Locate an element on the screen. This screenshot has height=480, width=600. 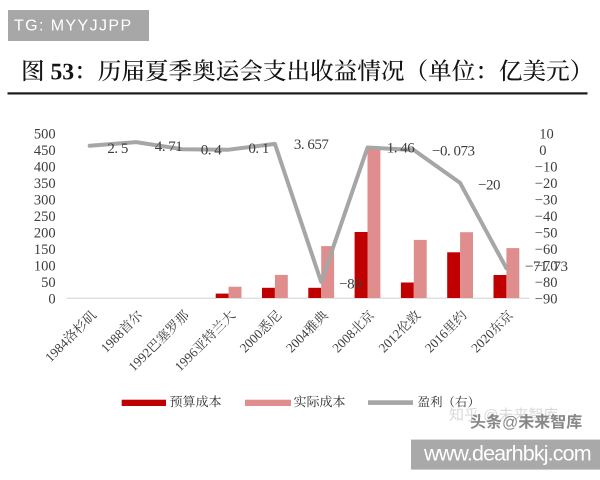
svg-text: 2. 5 is located at coordinates (117, 149).